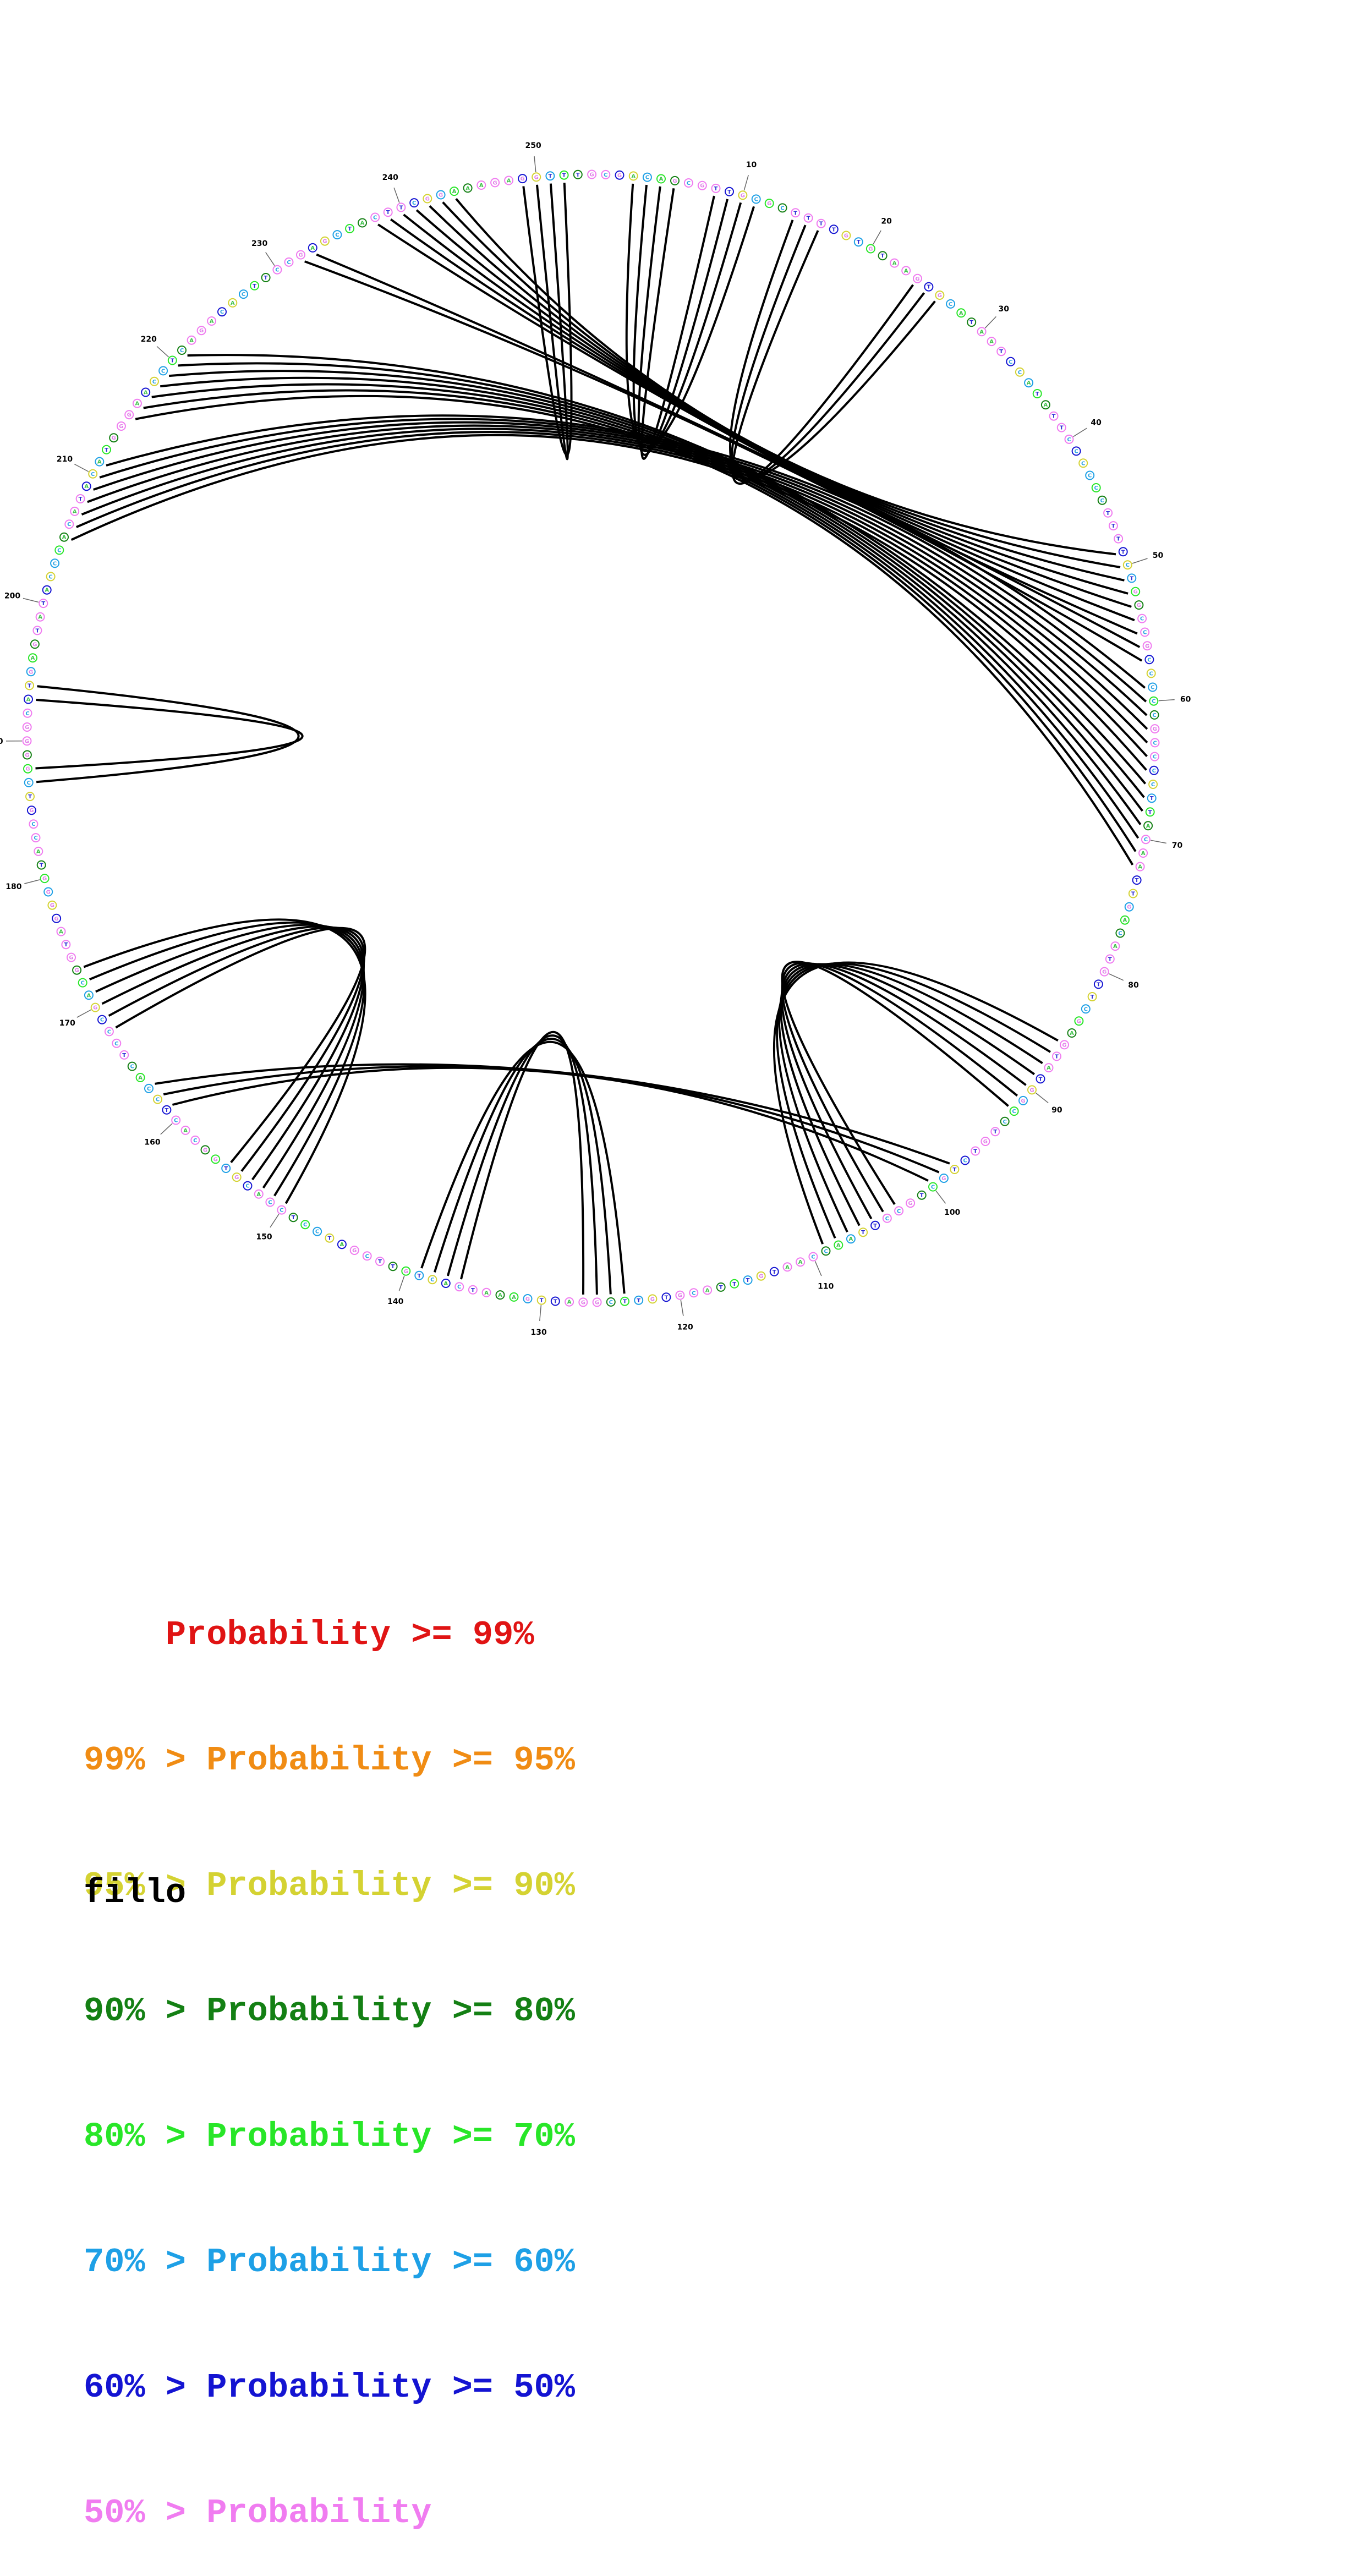 The width and height of the screenshot is (1364, 2576). Describe the element at coordinates (329, 2137) in the screenshot. I see `legend-row-p70: 80% > Probability >= 70%` at that location.